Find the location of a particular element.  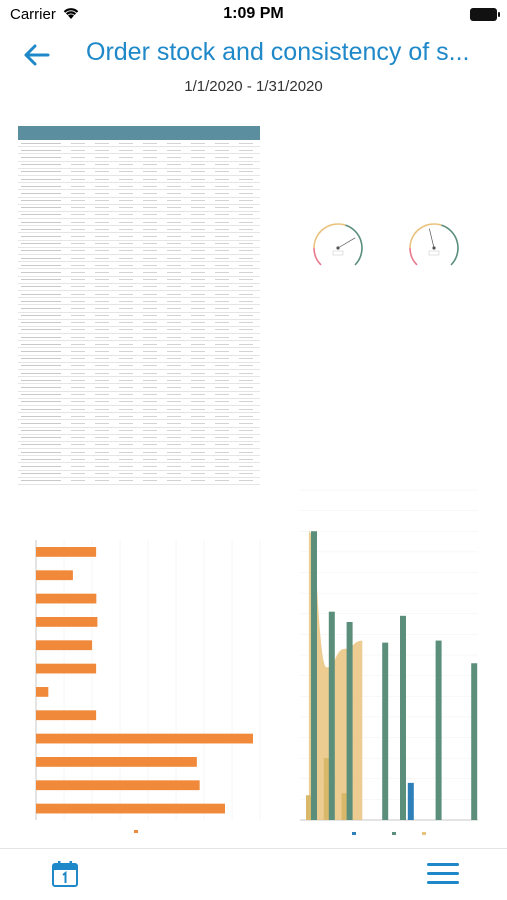

wifi-icon is located at coordinates (71, 15).